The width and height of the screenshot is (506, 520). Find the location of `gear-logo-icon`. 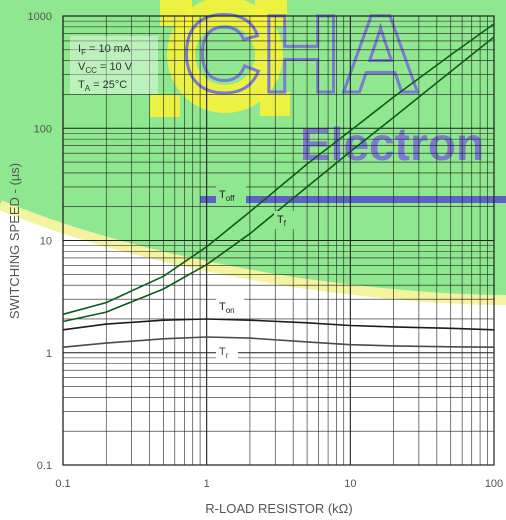

gear-logo-icon is located at coordinates (220, 58).